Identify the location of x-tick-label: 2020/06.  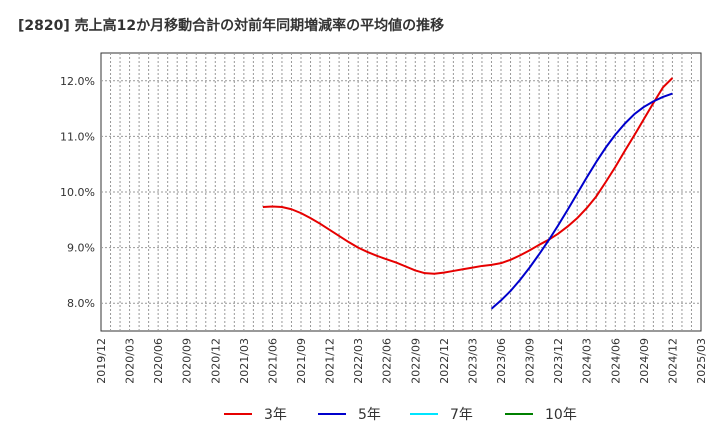
(158, 361).